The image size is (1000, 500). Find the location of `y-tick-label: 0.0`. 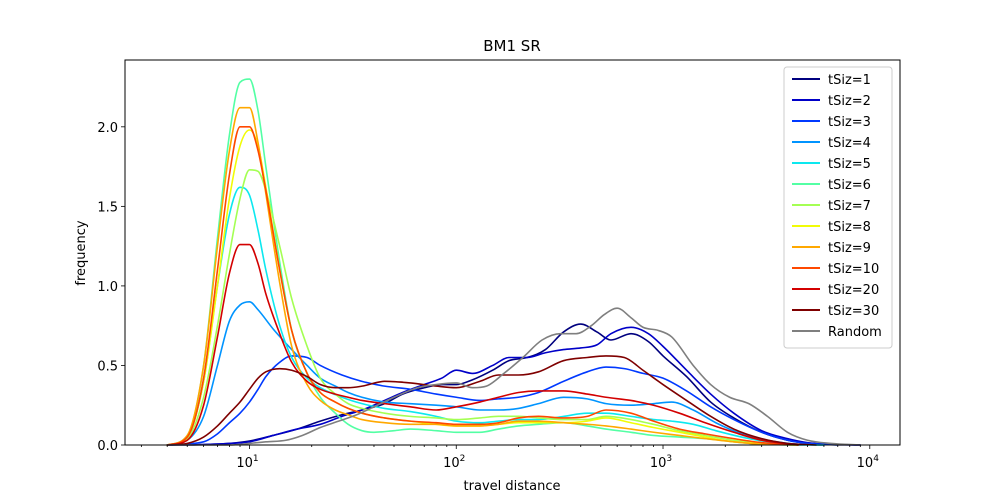

y-tick-label: 0.0 is located at coordinates (107, 446).